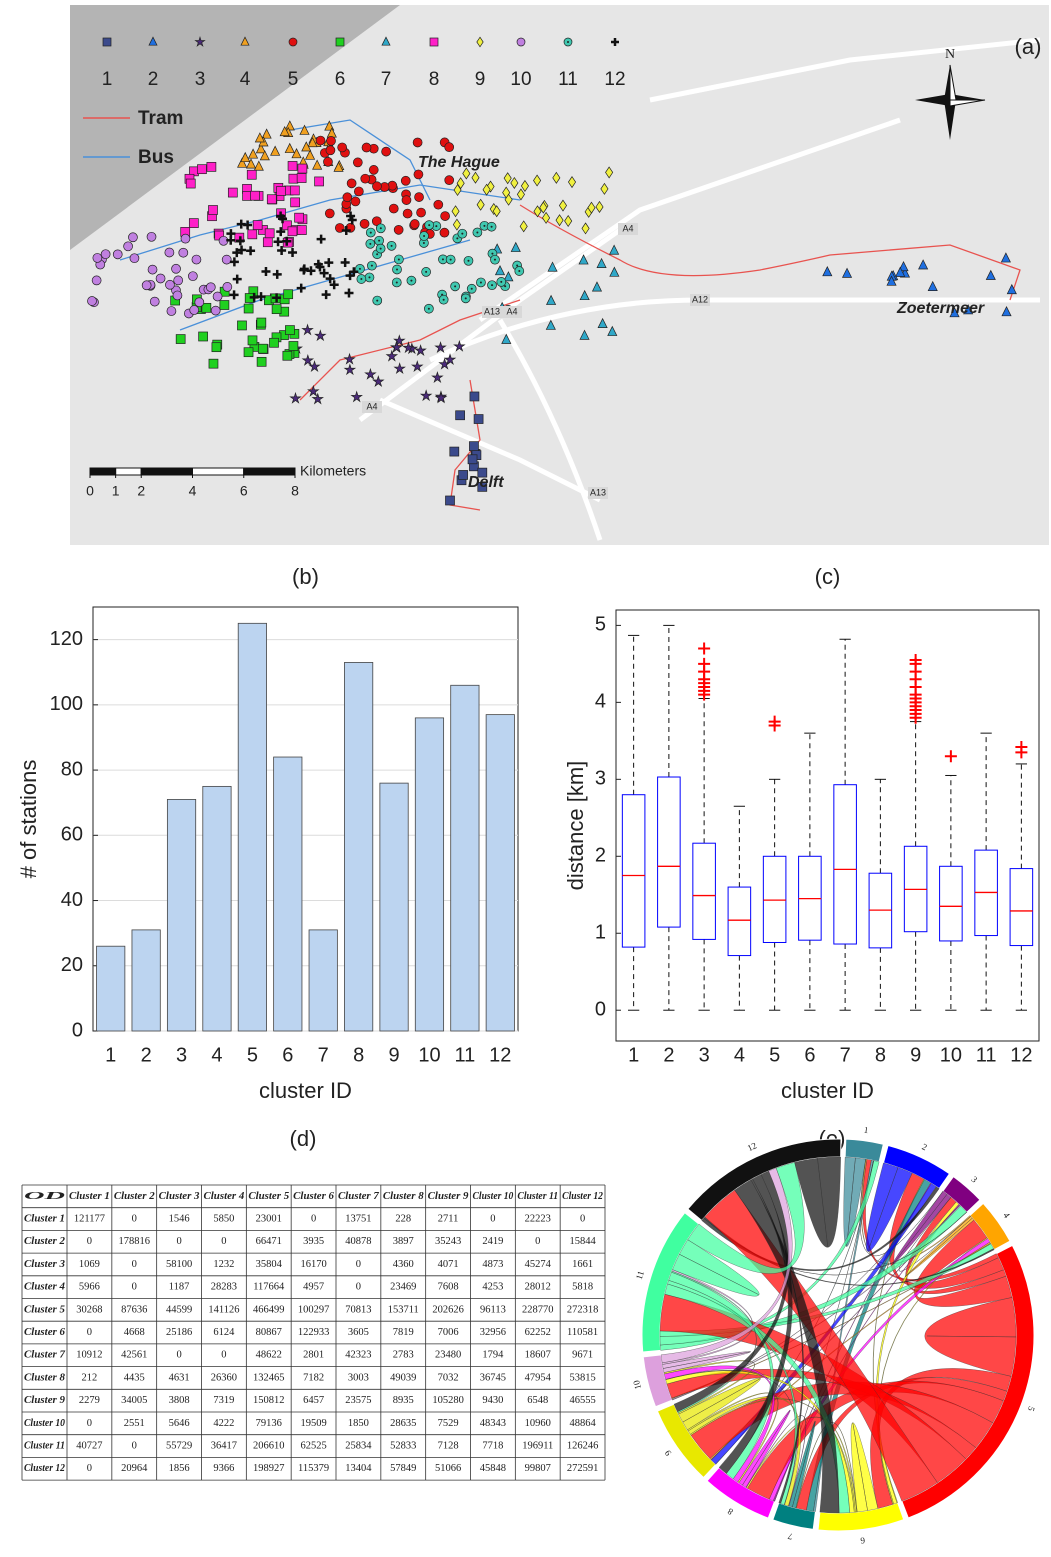 The image size is (1051, 1557). Describe the element at coordinates (538, 1468) in the screenshot. I see `table-cell: 99807` at that location.